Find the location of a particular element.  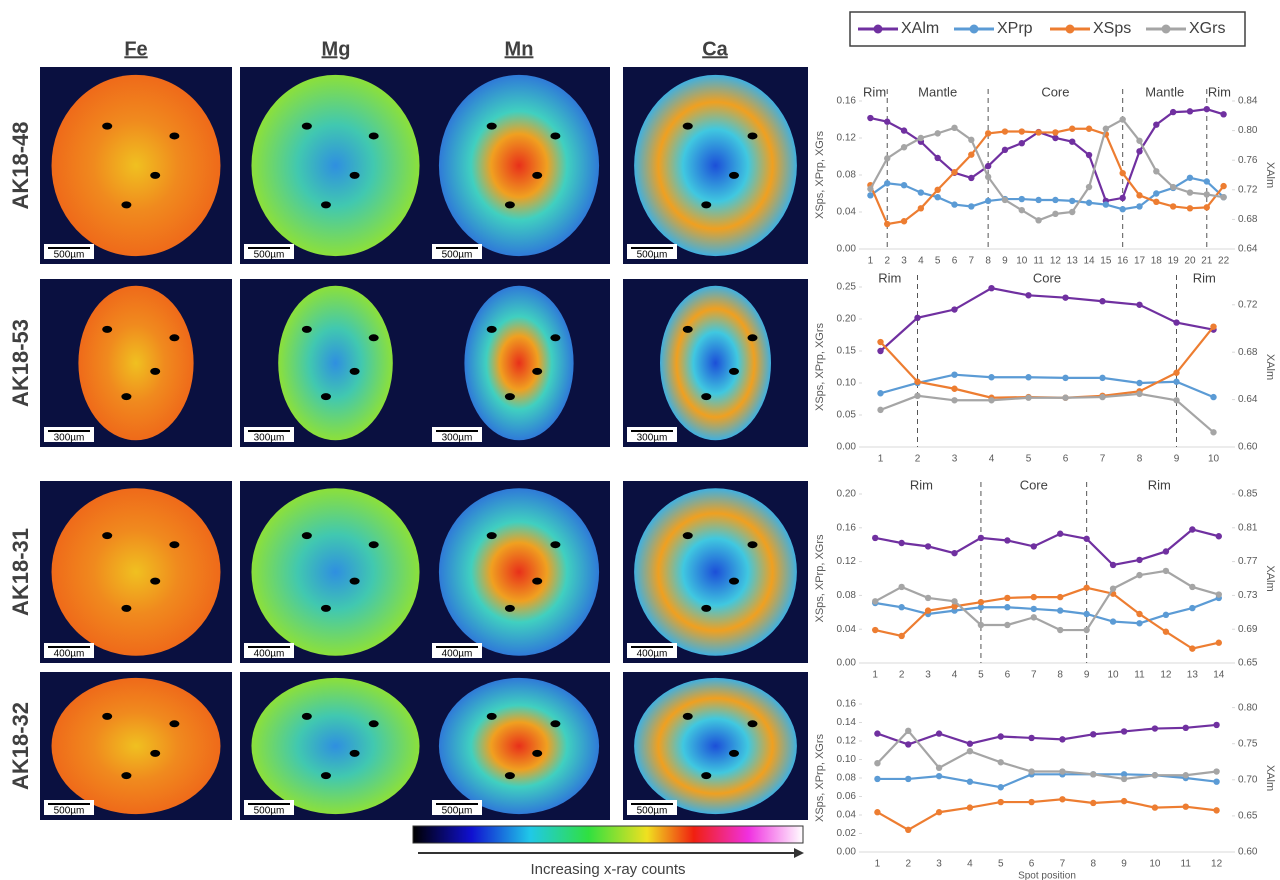

x-tick-label: 21 is located at coordinates (1207, 261).